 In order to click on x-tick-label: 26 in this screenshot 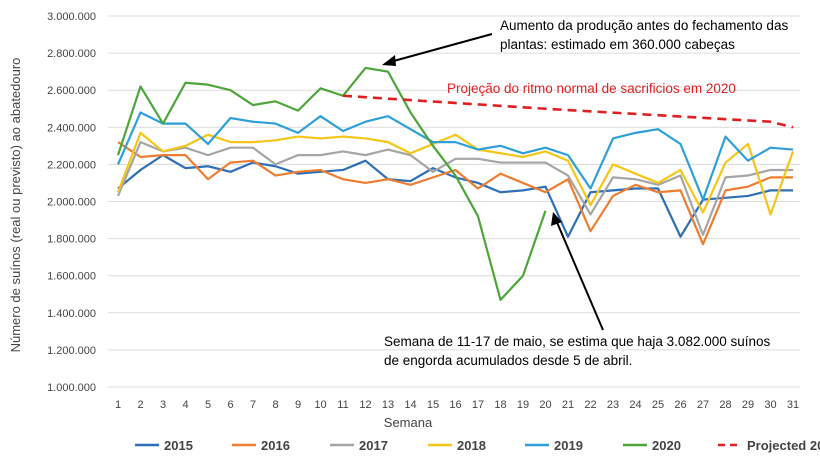, I will do `click(680, 405)`.